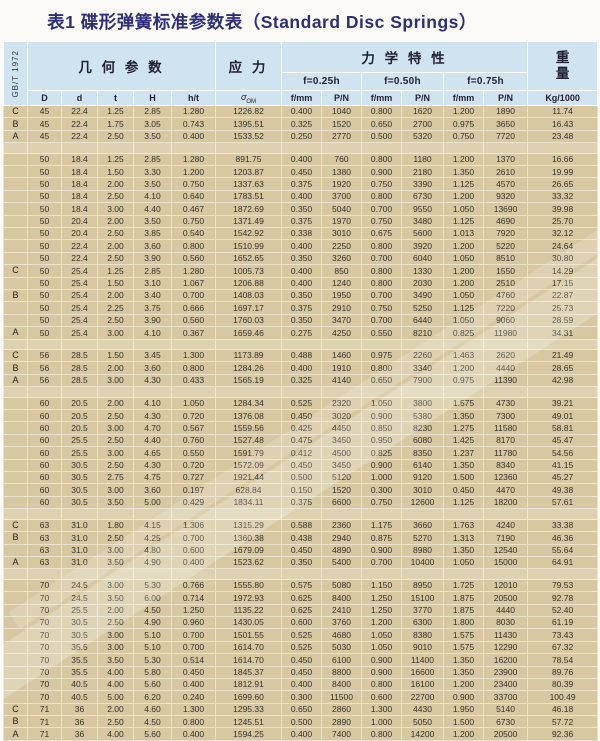 This screenshot has width=600, height=741. I want to click on table-cell: 1370, so click(505, 159).